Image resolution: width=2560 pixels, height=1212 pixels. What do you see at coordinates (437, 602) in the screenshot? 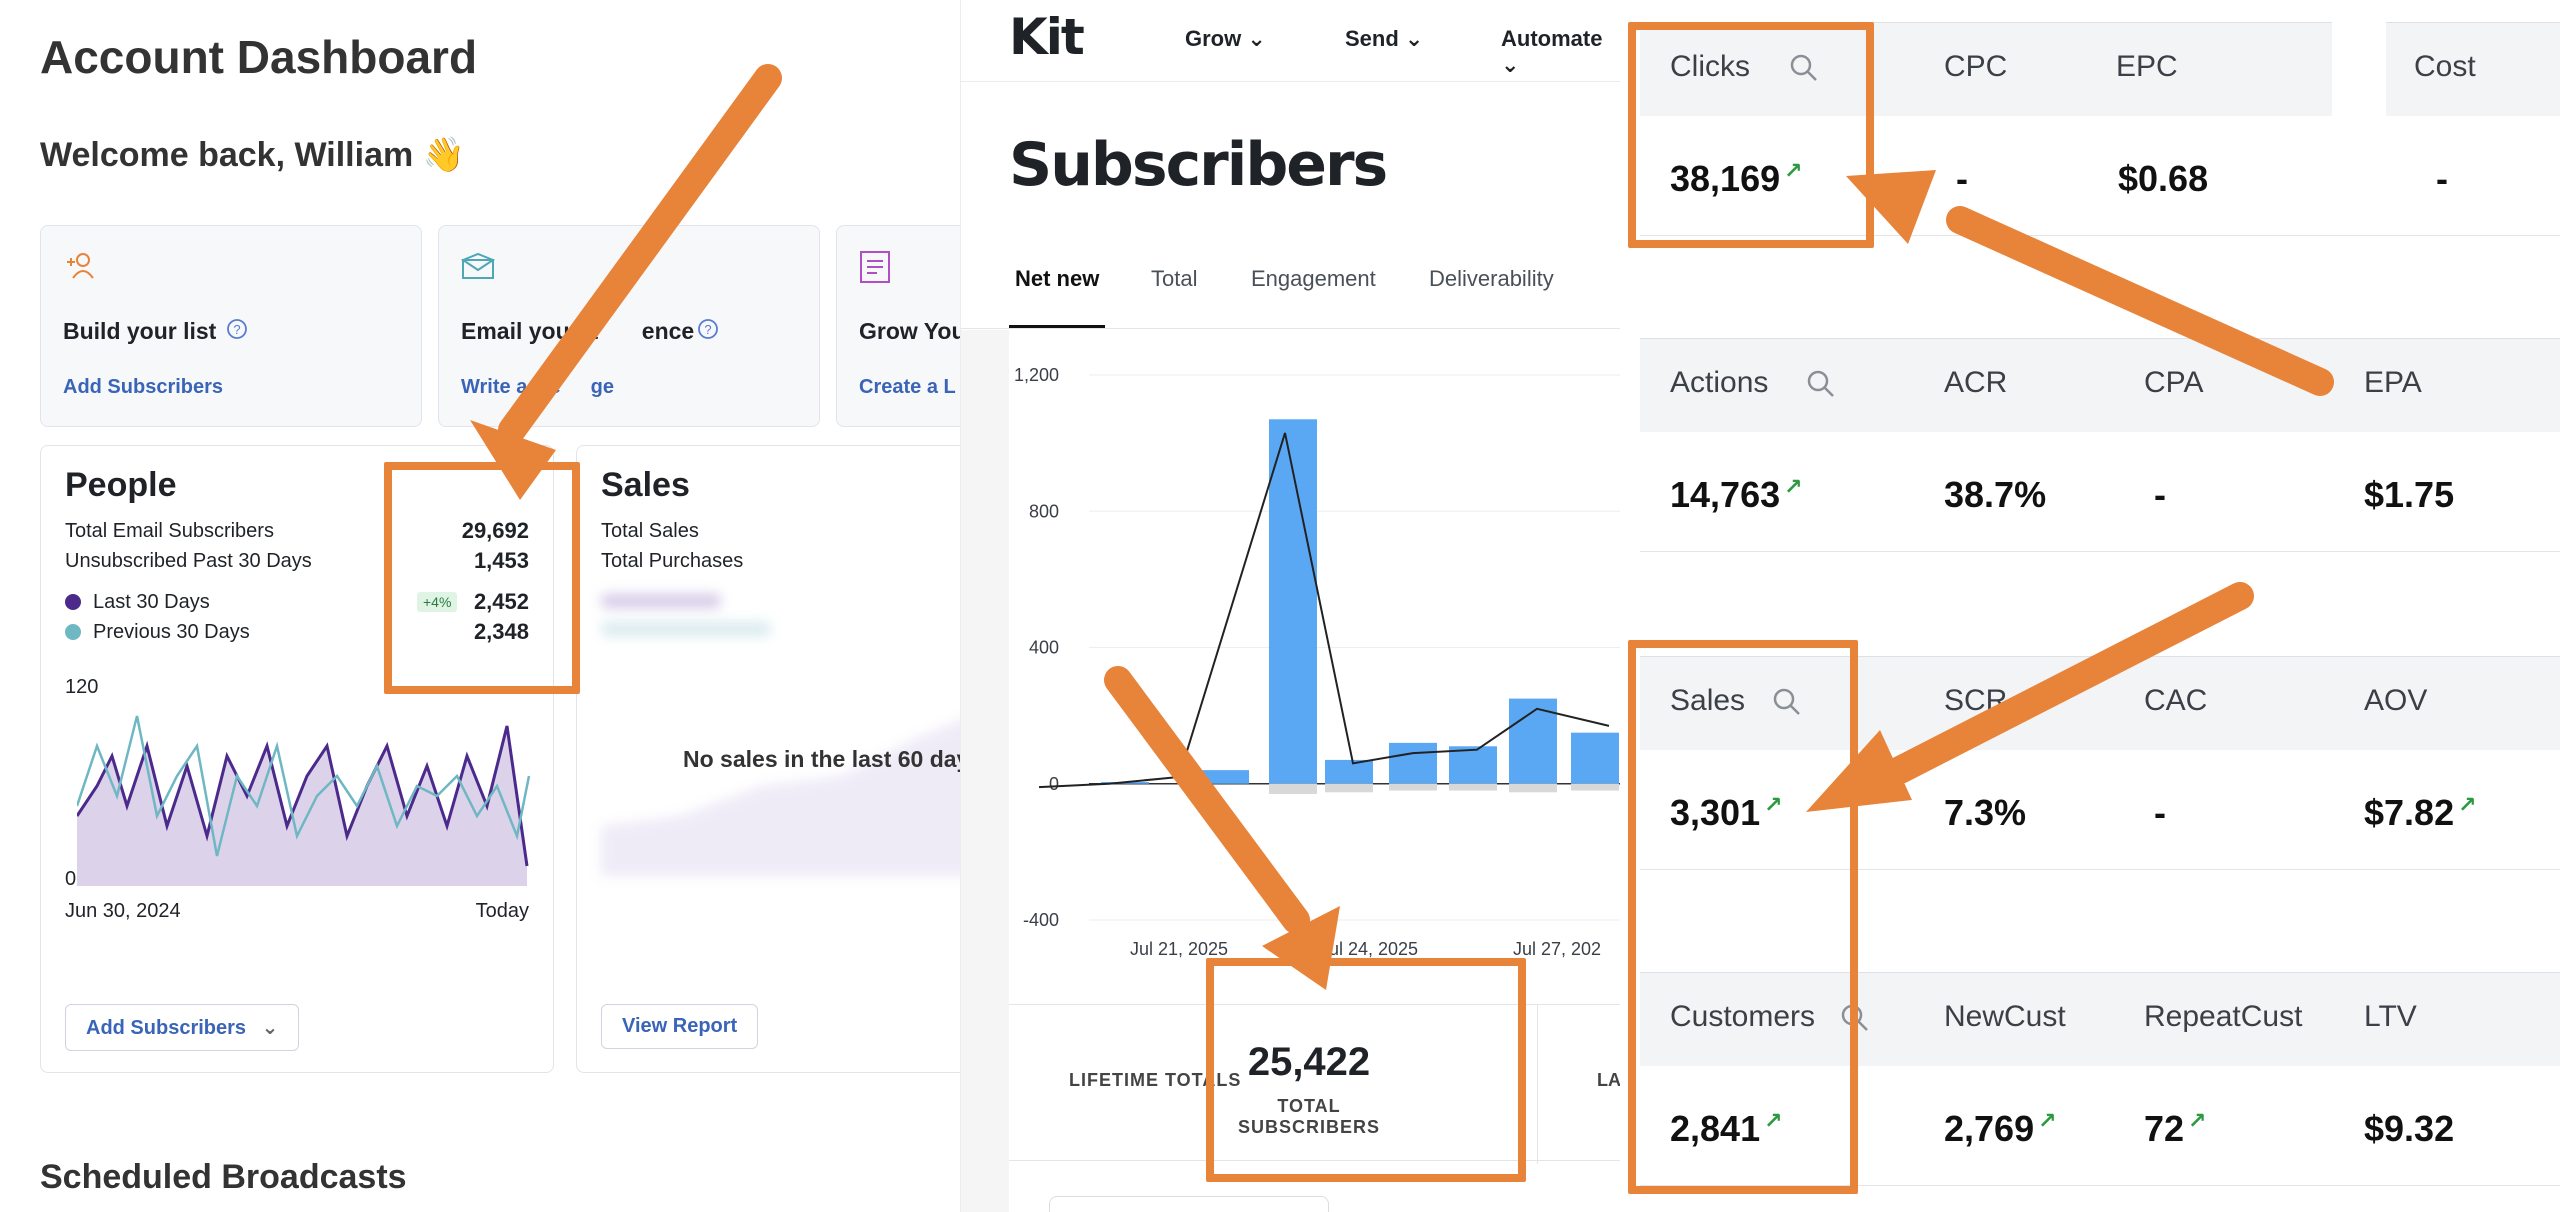
I see `change-badge: +4%` at bounding box center [437, 602].